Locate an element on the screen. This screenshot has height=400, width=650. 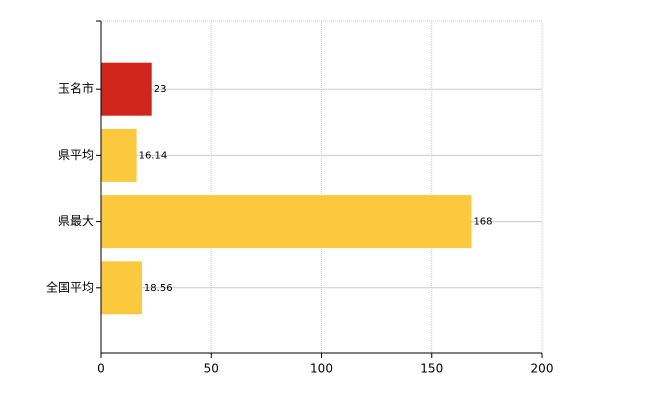
value-label: 23 is located at coordinates (160, 89).